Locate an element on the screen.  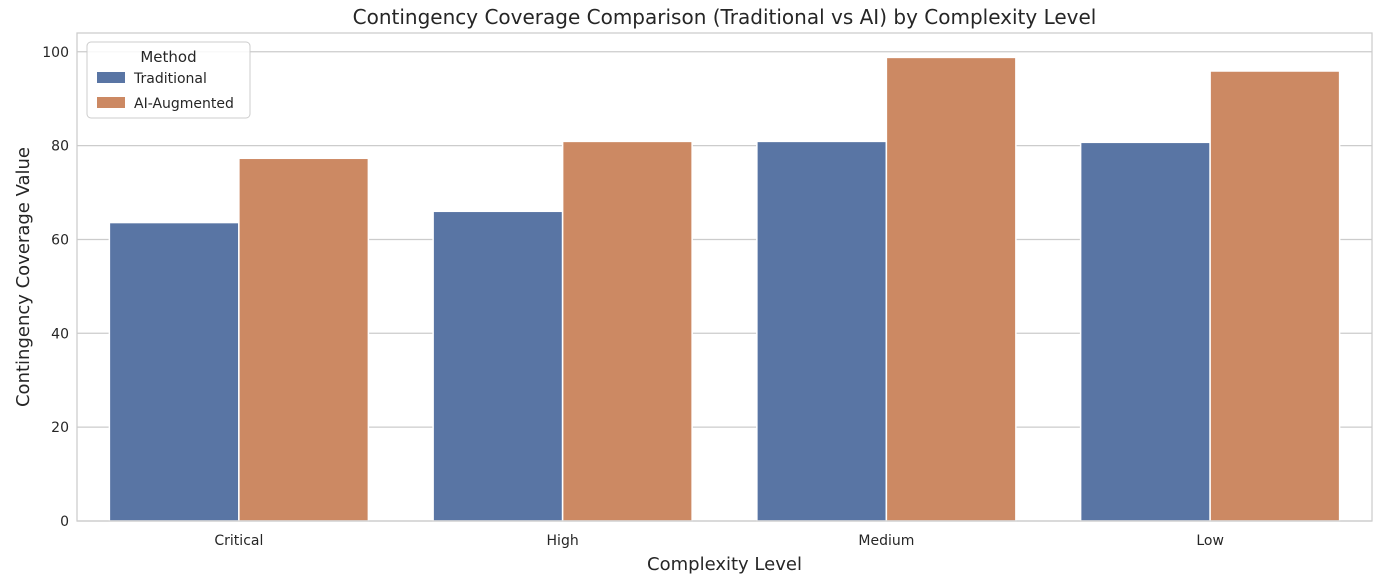
y-axis-label: Contingency Coverage Value is located at coordinates (23, 277).